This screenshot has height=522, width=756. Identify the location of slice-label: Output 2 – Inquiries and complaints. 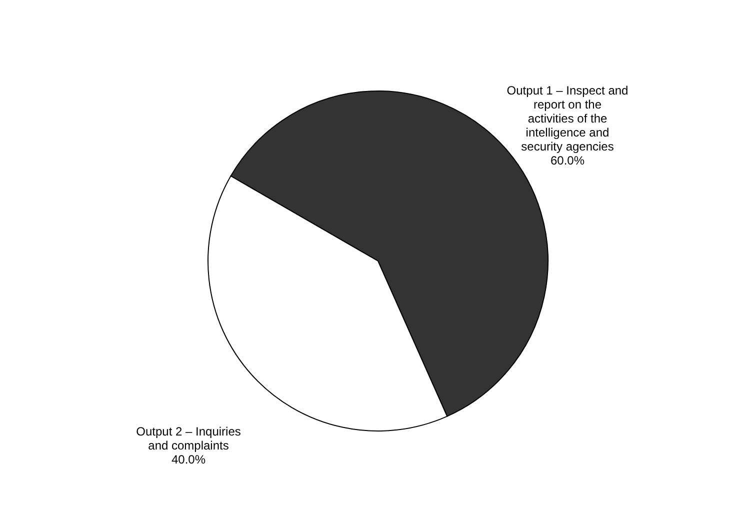
(188, 438).